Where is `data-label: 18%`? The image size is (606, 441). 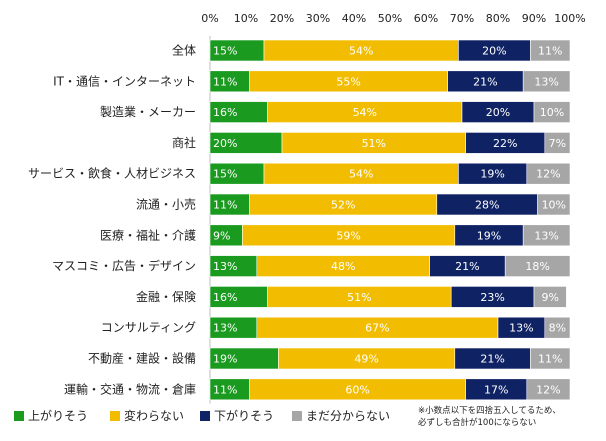
data-label: 18% is located at coordinates (537, 266).